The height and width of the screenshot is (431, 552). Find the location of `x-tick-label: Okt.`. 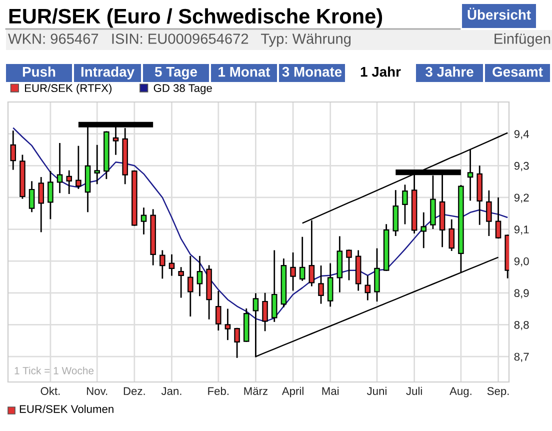

x-tick-label: Okt. is located at coordinates (50, 391).